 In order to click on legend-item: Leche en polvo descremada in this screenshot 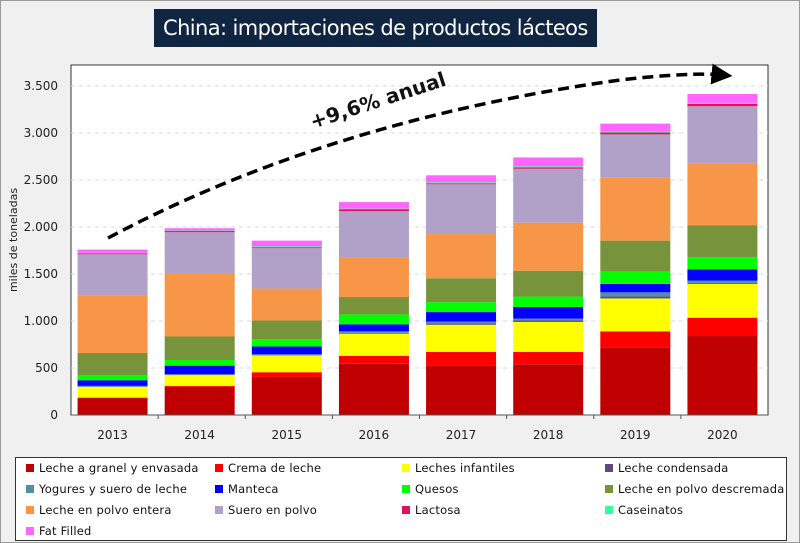, I will do `click(695, 489)`.